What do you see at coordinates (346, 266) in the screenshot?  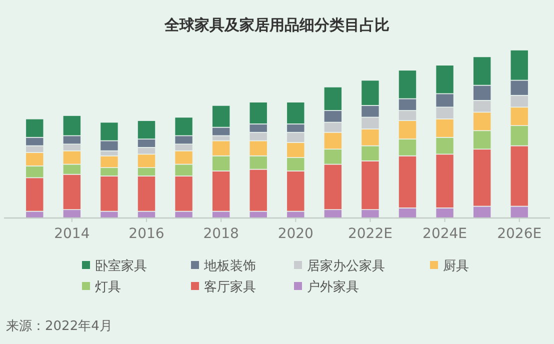 I see `legend-label: 居家办公家具` at bounding box center [346, 266].